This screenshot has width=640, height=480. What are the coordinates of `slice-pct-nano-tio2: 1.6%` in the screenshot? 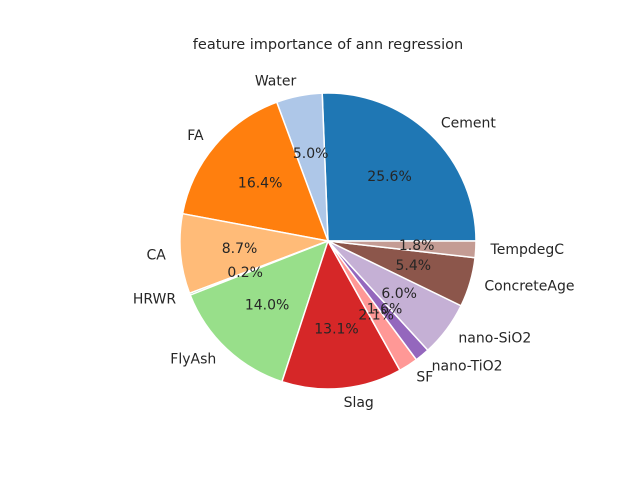 It's located at (385, 309).